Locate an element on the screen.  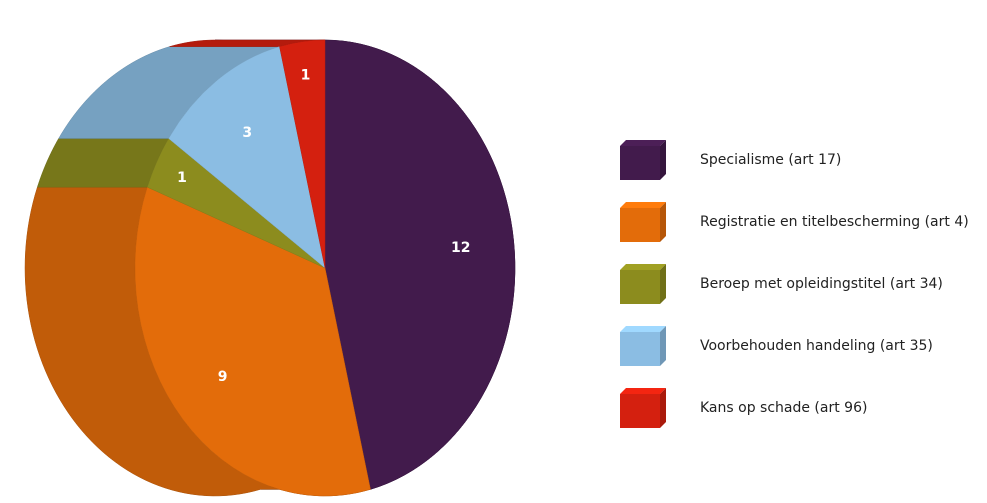
legend-label: Kans op schade (art 96) is located at coordinates (783, 408).